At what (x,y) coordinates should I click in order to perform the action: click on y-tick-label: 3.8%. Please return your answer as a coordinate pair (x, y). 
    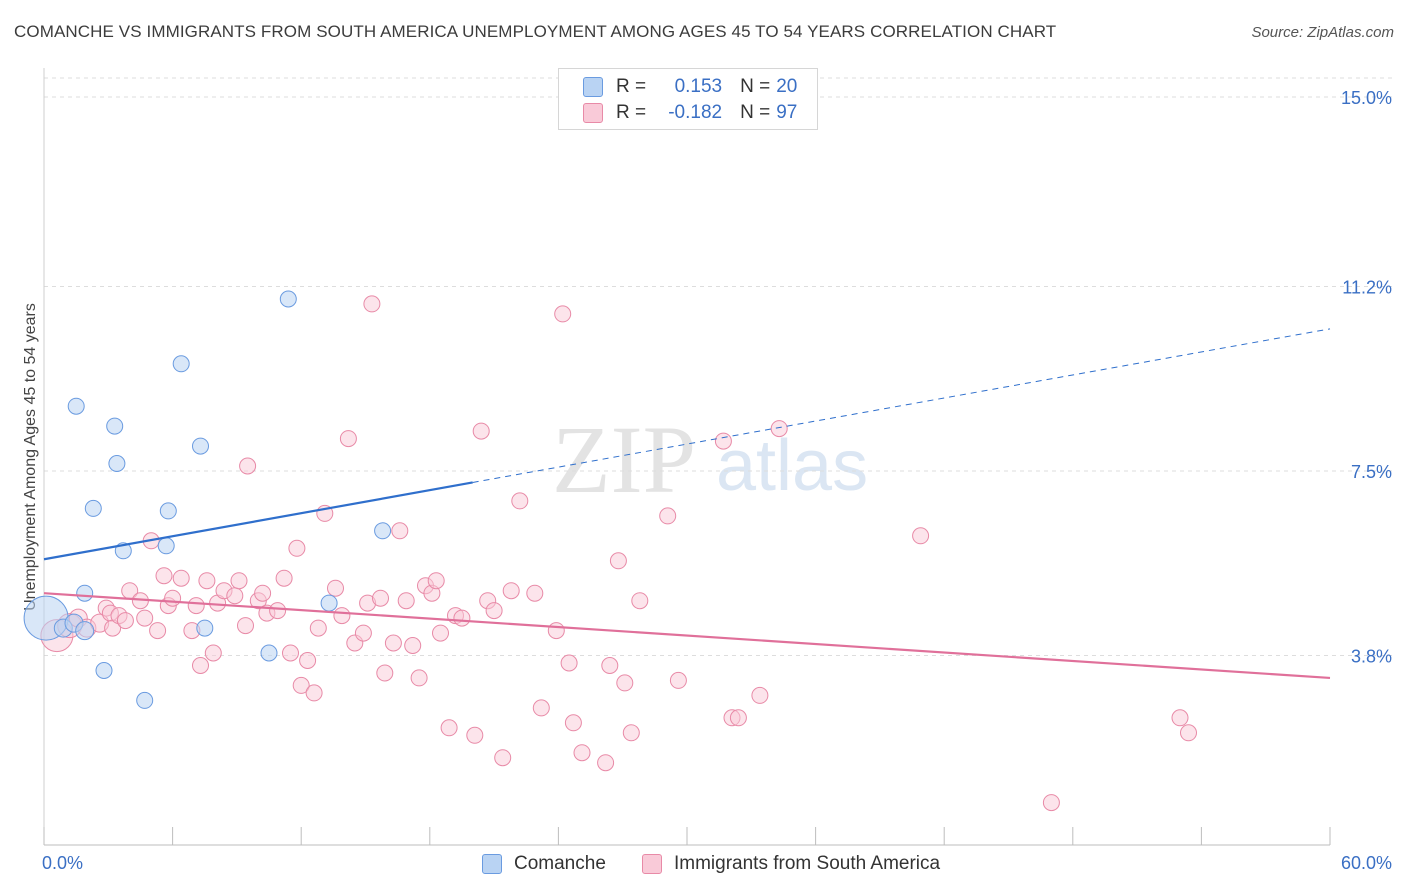
    Looking at the image, I should click on (1371, 657).